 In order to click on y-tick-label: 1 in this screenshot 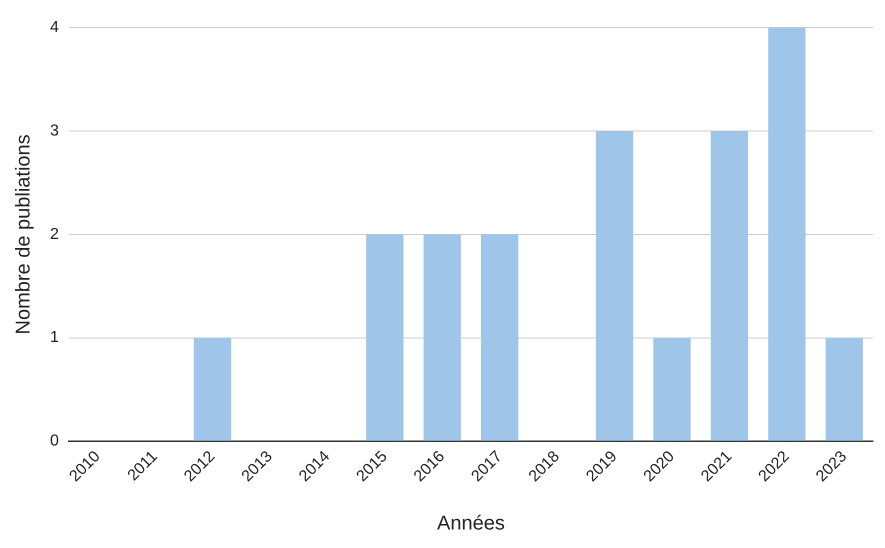, I will do `click(54, 337)`.